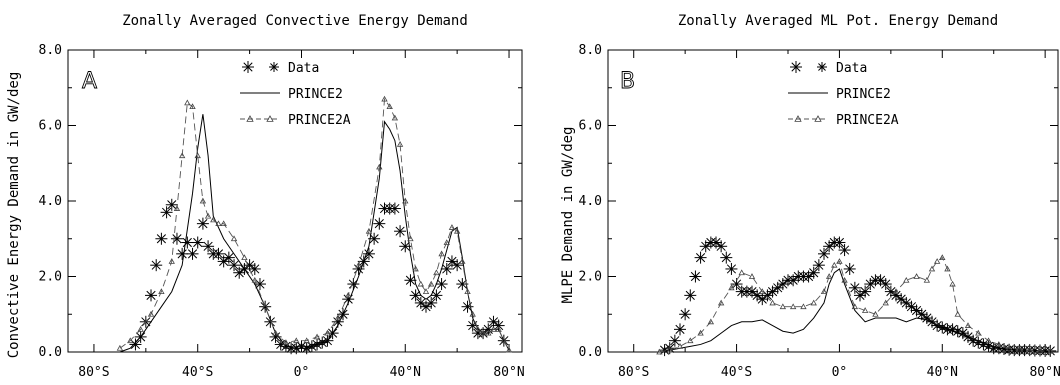 The width and height of the screenshot is (1060, 385). What do you see at coordinates (50, 352) in the screenshot?
I see `y-tick-label: 0.0` at bounding box center [50, 352].